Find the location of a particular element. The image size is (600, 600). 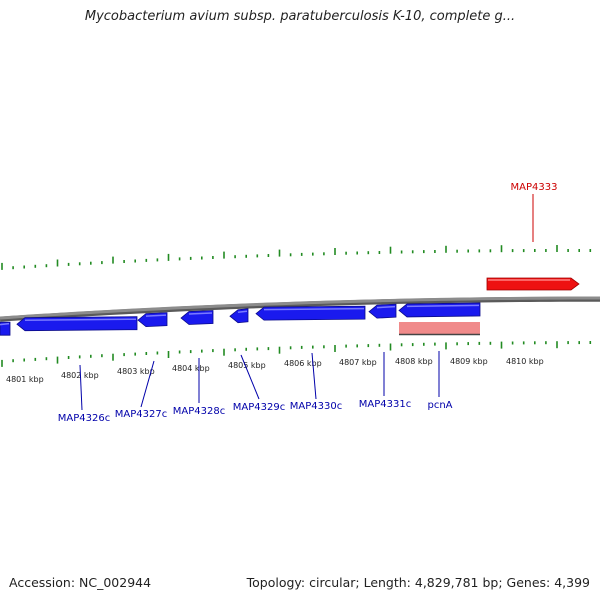

gene-label-map4333: MAP4333 is located at coordinates (534, 187).